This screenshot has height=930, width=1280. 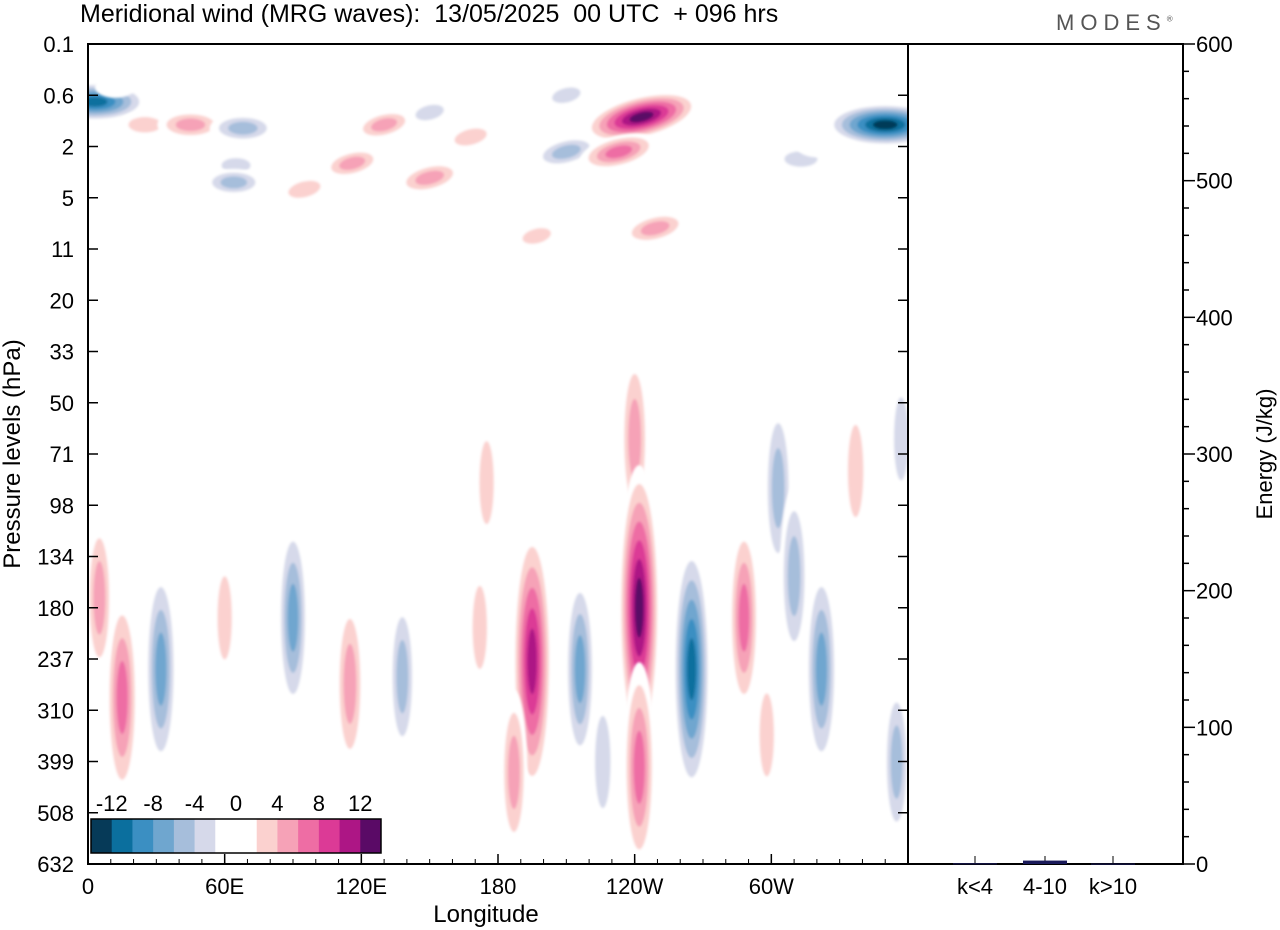 I want to click on brand-name: MODES, so click(x=1111, y=22).